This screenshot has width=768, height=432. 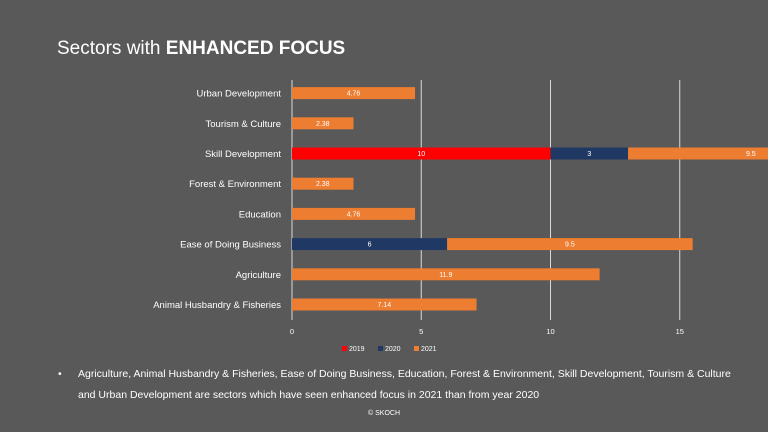 I want to click on category-label: Agriculture, so click(x=258, y=275).